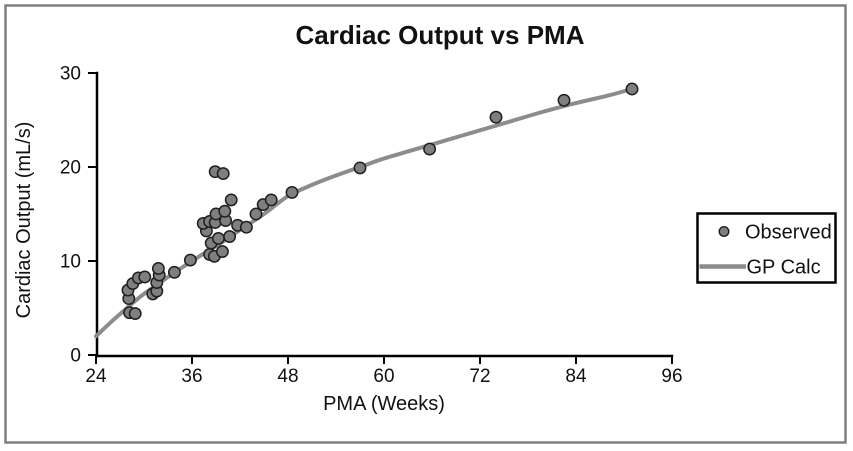 This screenshot has width=853, height=451. I want to click on legend-box, so click(766, 248).